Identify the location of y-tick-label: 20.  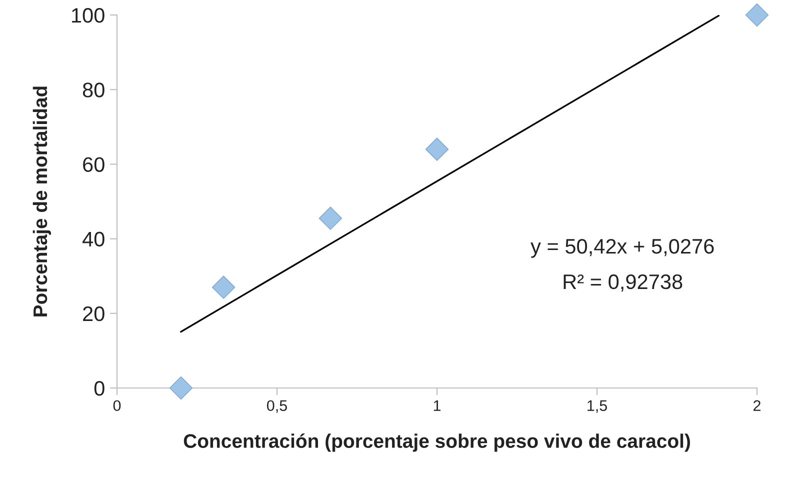
(93, 314).